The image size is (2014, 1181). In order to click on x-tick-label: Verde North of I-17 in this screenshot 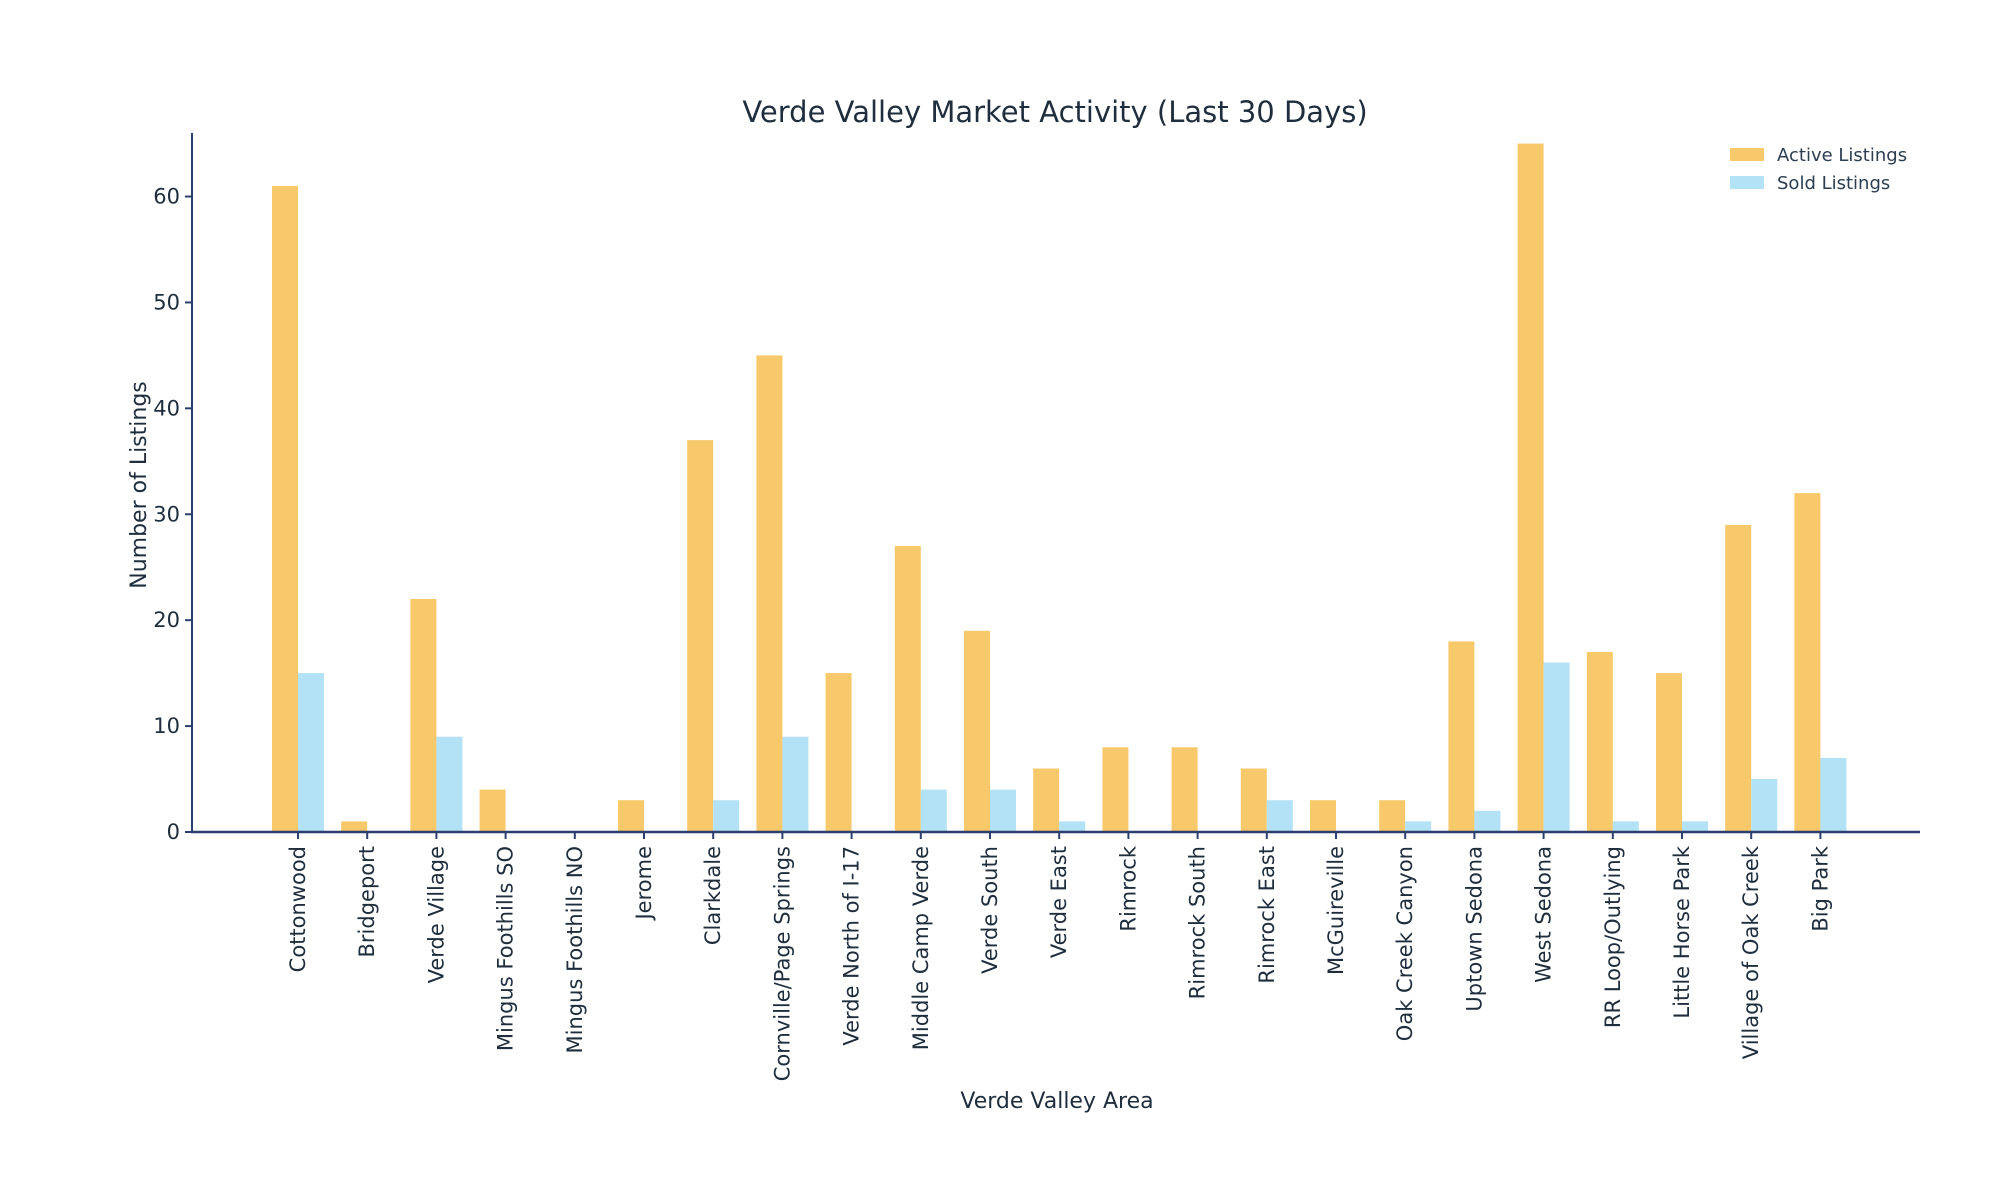, I will do `click(852, 946)`.